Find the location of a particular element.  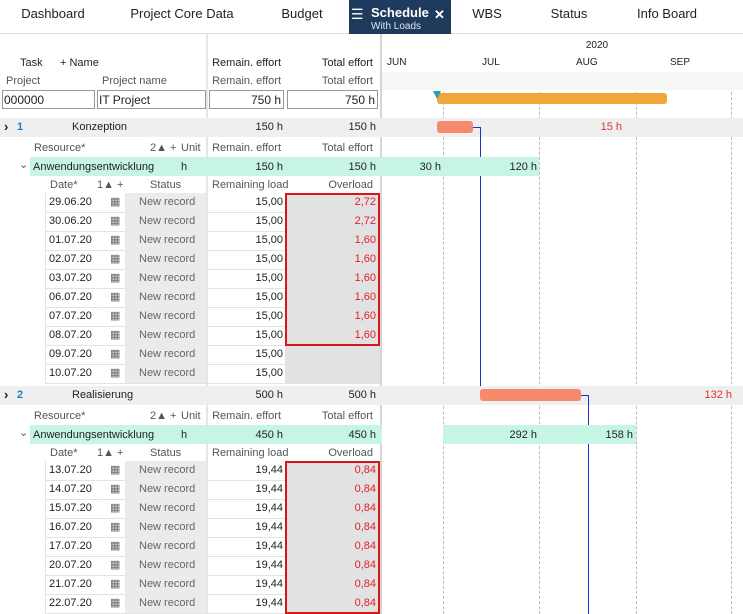

gantt-load-label: 15 h is located at coordinates (611, 127).